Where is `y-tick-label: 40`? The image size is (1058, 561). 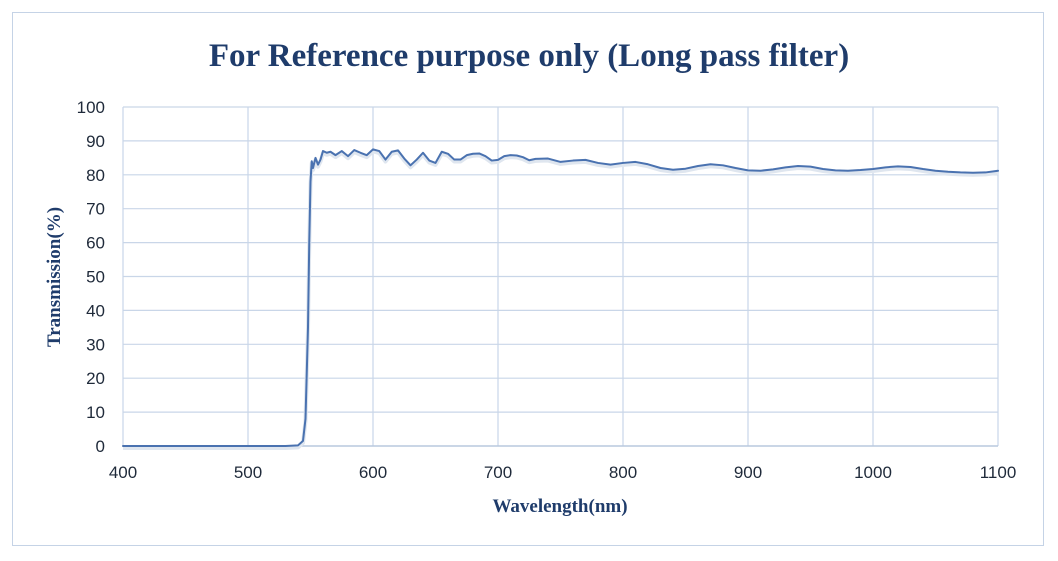
y-tick-label: 40 is located at coordinates (95, 310).